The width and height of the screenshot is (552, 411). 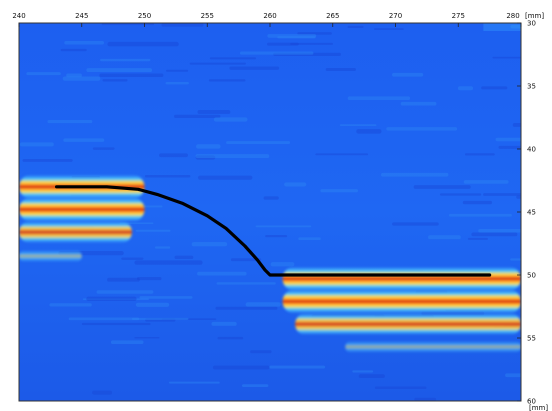 What do you see at coordinates (538, 407) in the screenshot?
I see `y-unit-label: [mm]` at bounding box center [538, 407].